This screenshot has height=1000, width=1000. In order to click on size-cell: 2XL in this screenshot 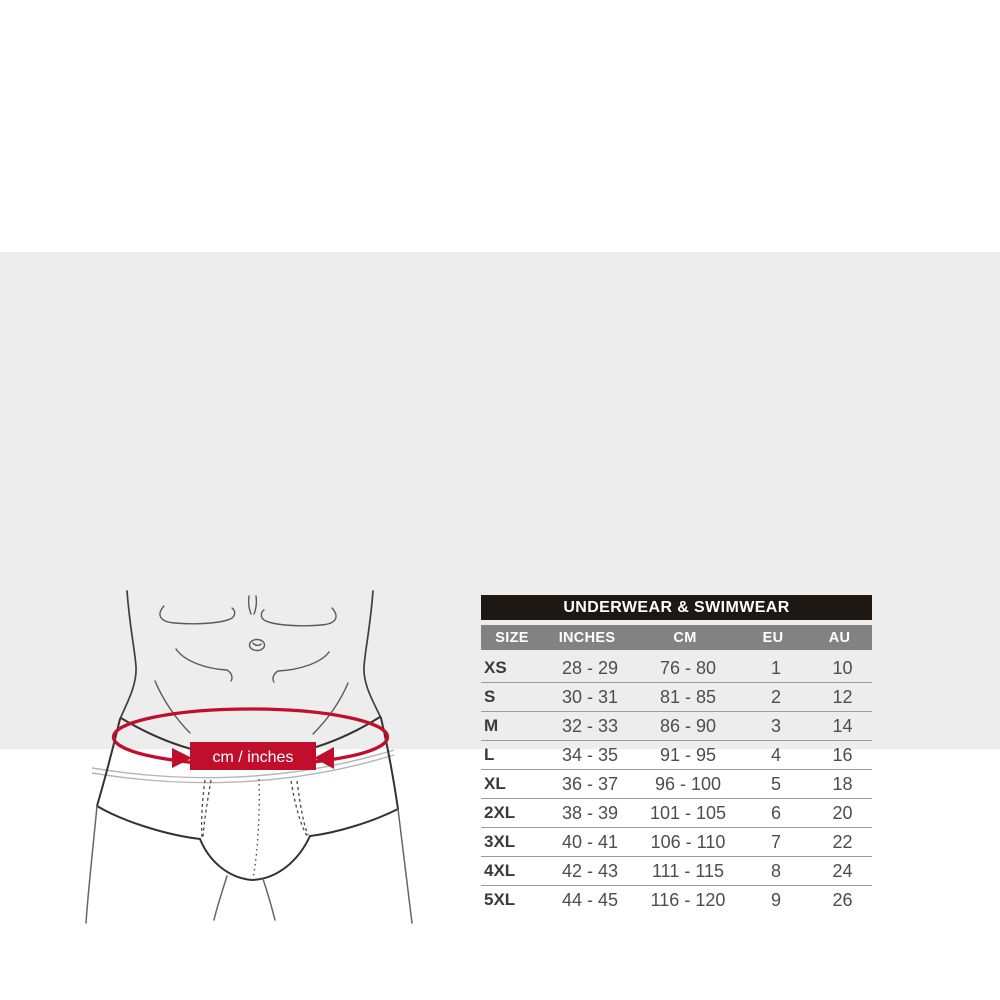, I will do `click(500, 812)`.